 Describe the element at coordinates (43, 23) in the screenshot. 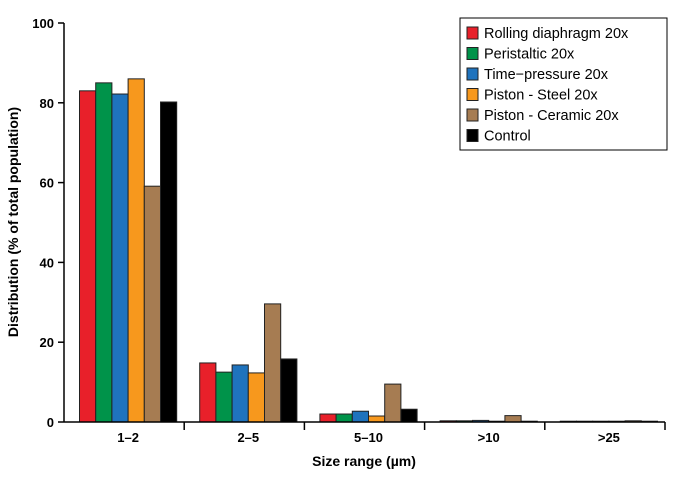

I see `y-tick-label: 100` at that location.